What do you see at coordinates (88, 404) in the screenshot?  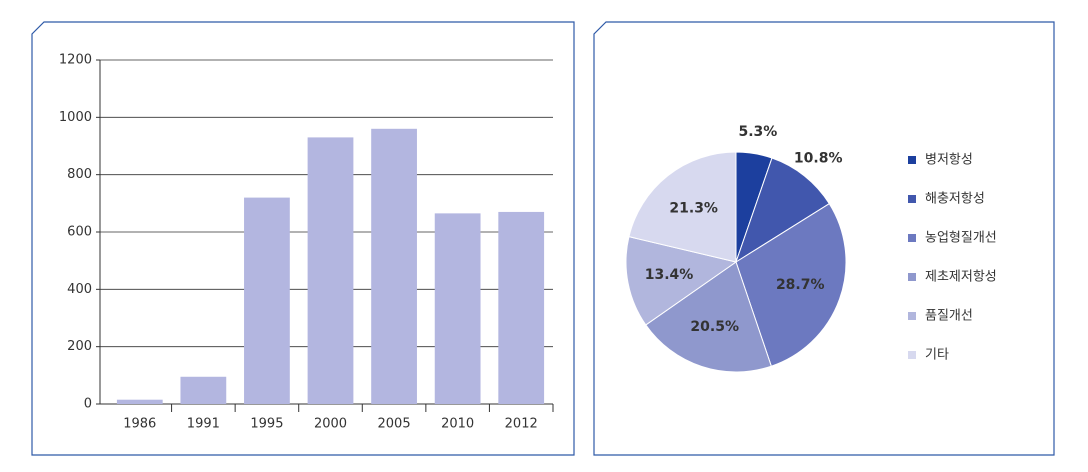 I see `y-tick-label: 0` at bounding box center [88, 404].